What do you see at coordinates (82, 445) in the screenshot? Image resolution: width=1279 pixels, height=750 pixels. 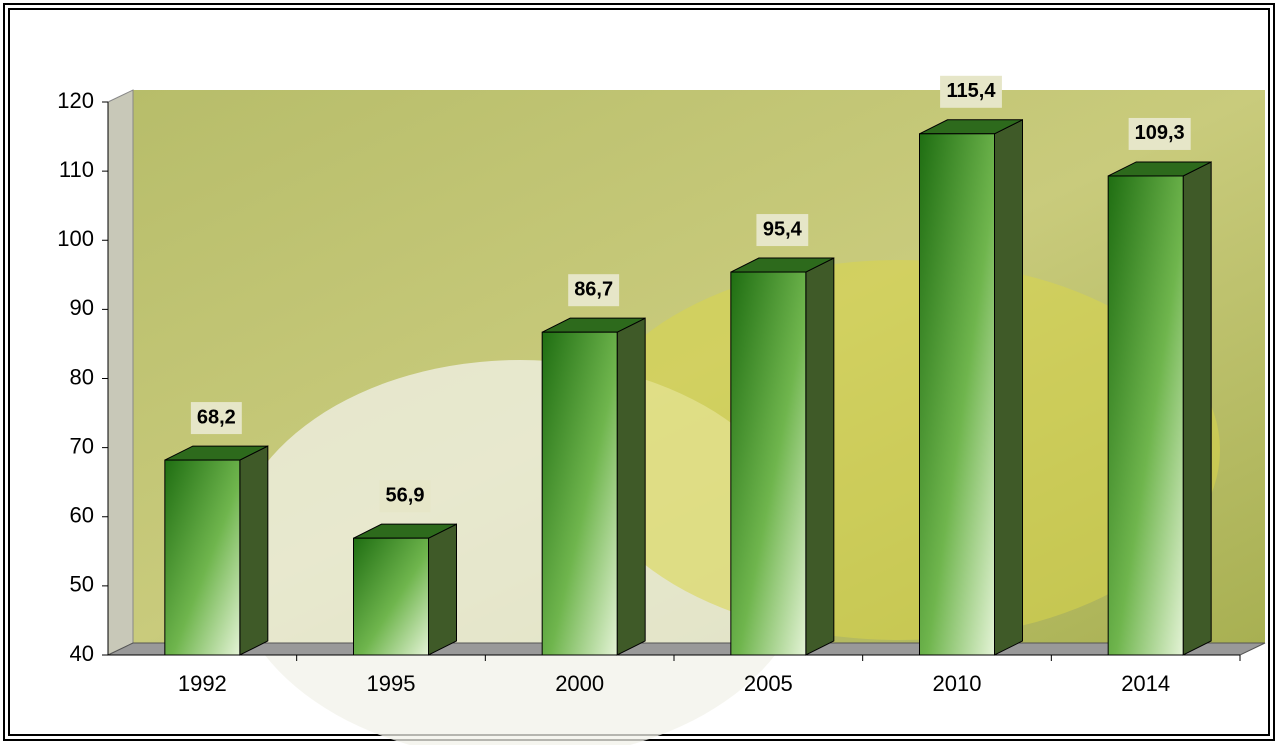 I see `y-tick-label: 70` at bounding box center [82, 445].